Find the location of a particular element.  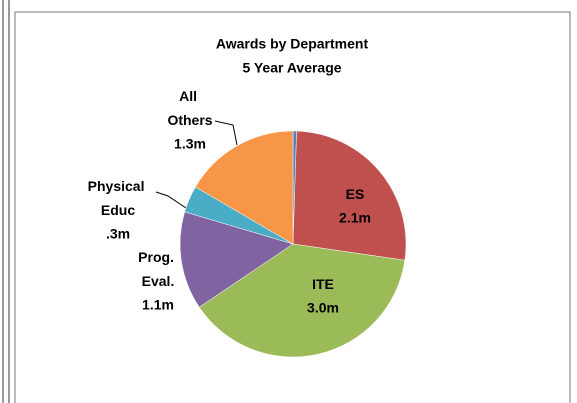

slice-label: Physical Educ is located at coordinates (118, 198).